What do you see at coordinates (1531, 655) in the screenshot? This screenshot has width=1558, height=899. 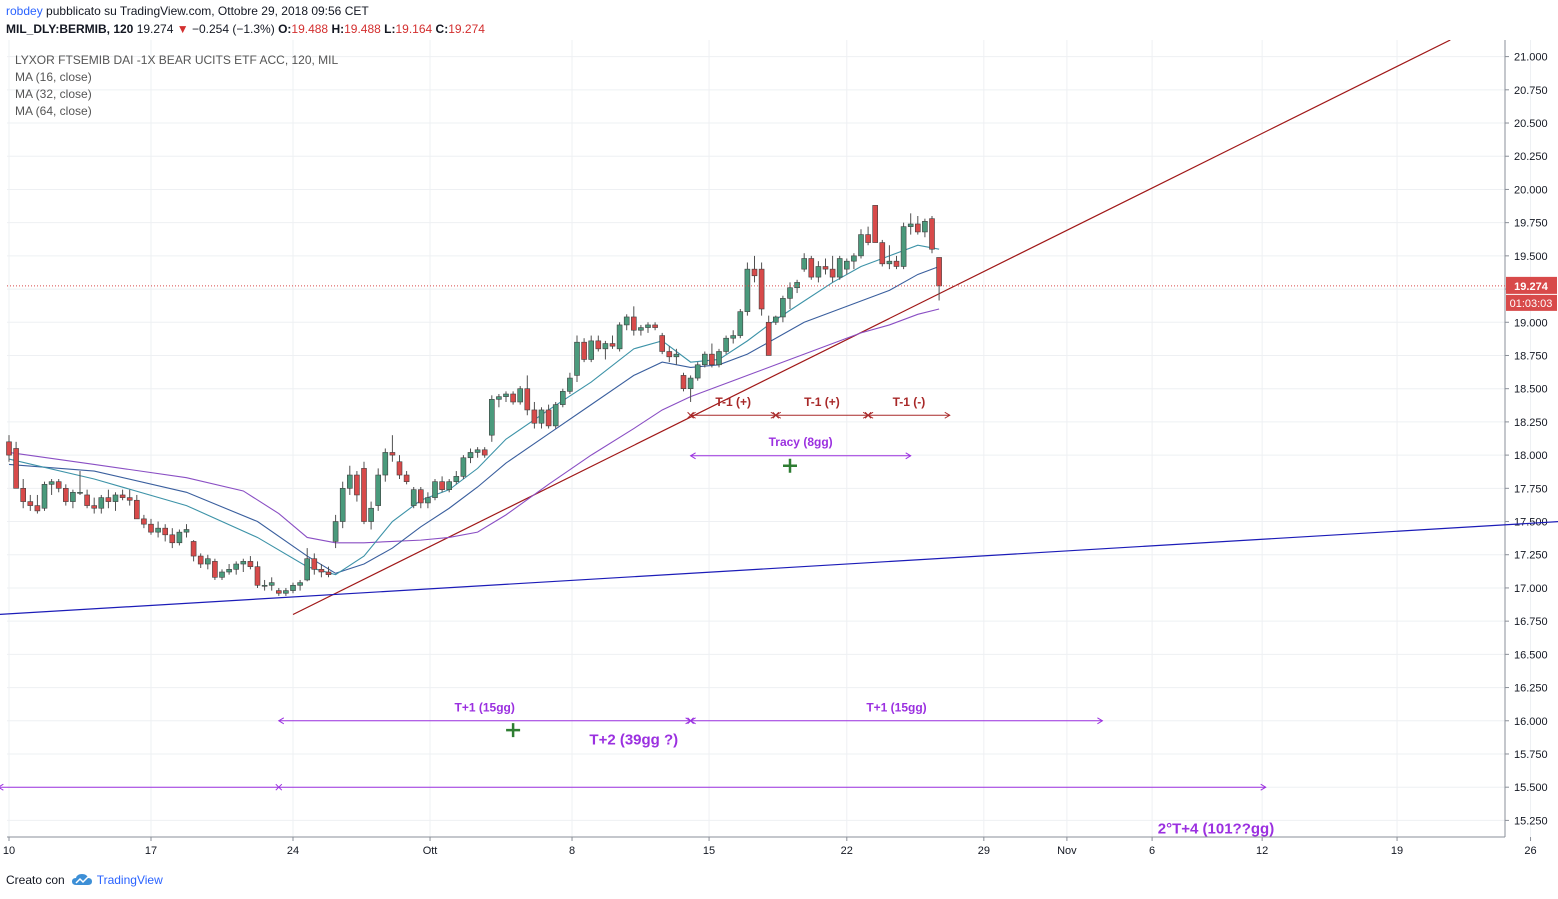 I see `price-tick-label: 16.500` at bounding box center [1531, 655].